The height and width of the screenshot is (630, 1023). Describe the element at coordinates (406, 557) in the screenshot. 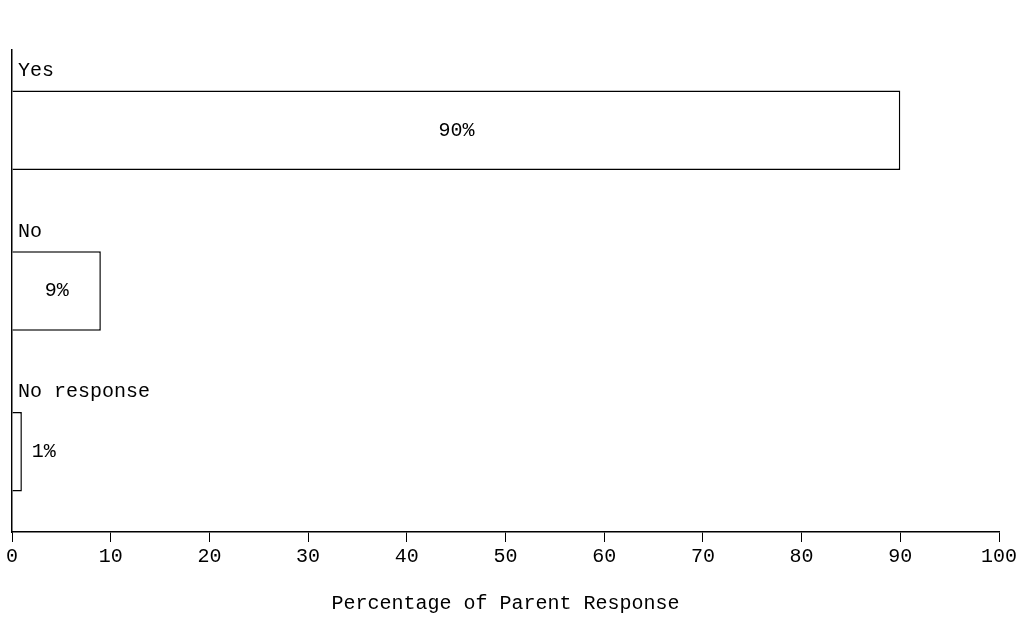

I see `x-tick-label: 40` at that location.